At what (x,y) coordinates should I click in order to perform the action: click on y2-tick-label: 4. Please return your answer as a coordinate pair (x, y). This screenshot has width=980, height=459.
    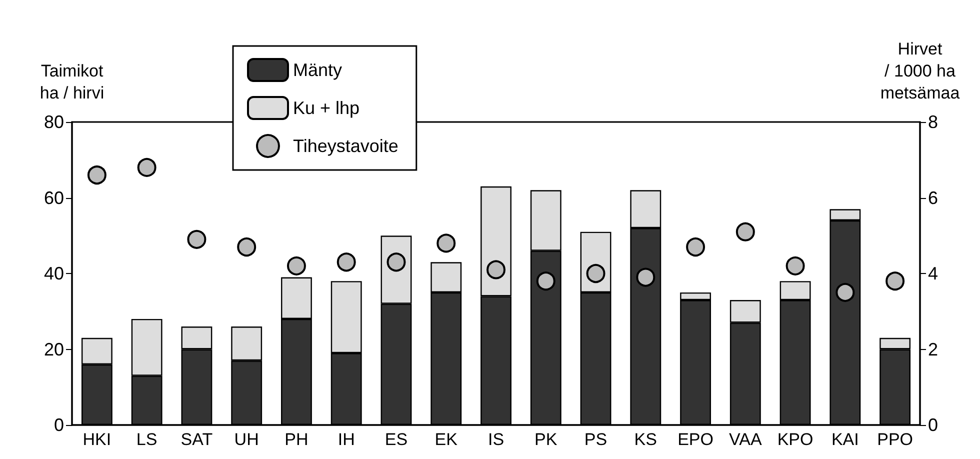
    Looking at the image, I should click on (933, 274).